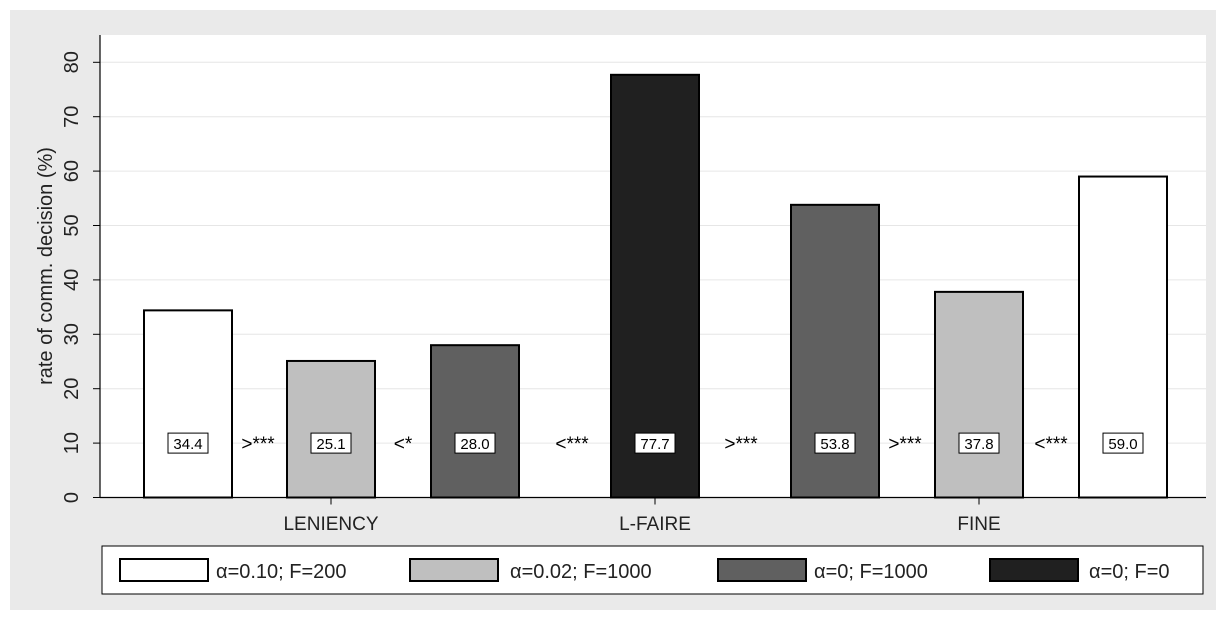  I want to click on data-label: 37.8, so click(978, 444).